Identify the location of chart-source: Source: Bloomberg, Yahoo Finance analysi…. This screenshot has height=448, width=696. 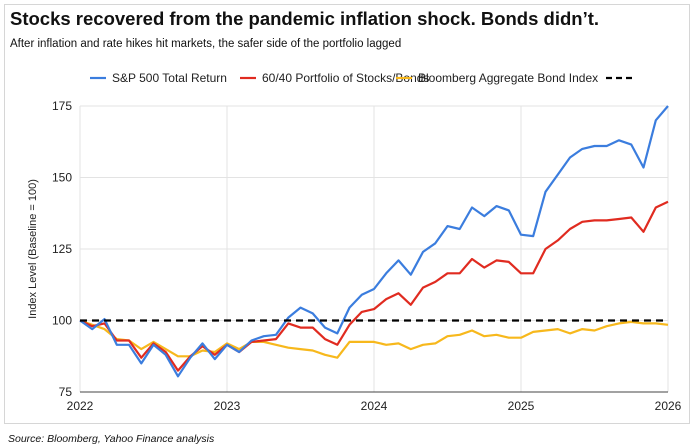
(111, 439).